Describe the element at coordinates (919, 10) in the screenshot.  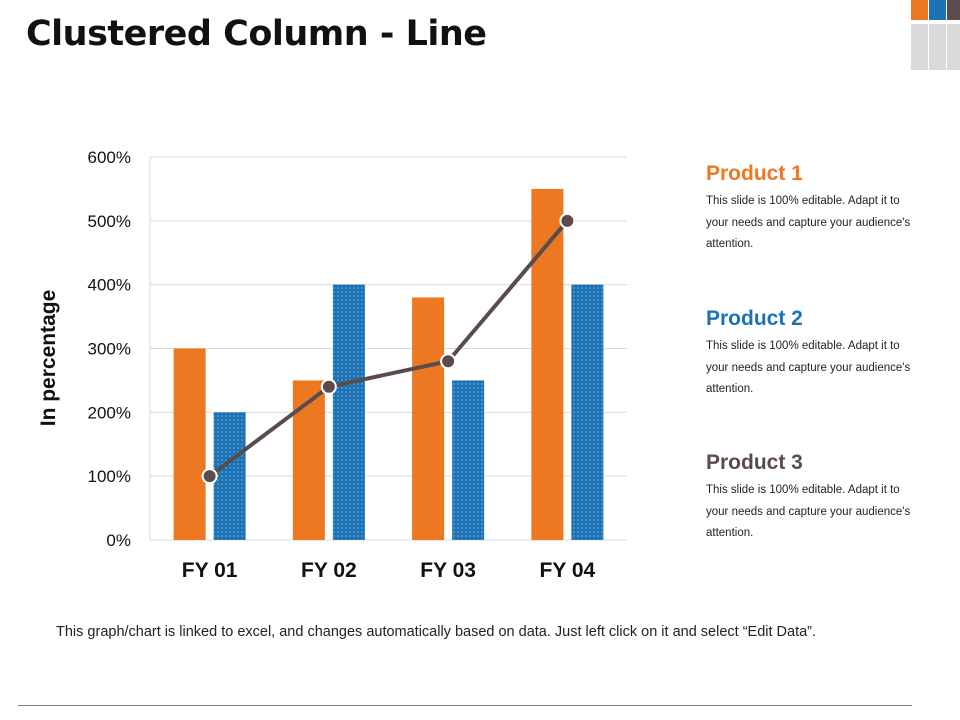
I see `deco-stripe-orange` at that location.